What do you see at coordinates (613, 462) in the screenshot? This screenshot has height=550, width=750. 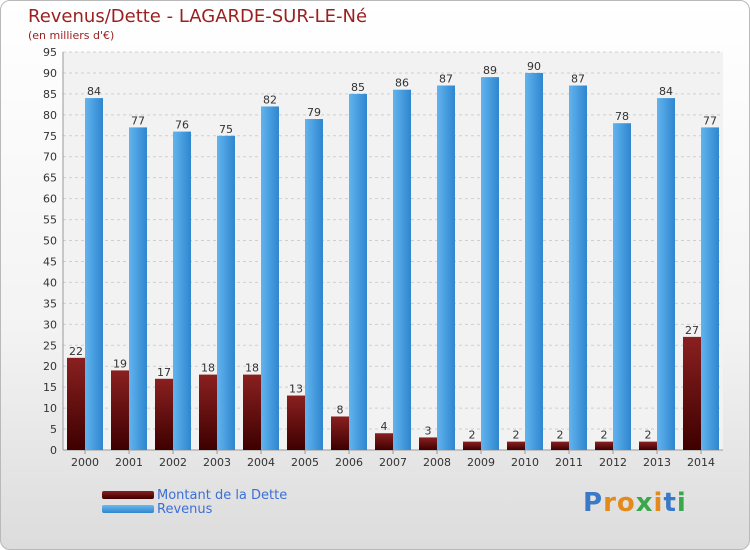 I see `x-tick-label: 2012` at bounding box center [613, 462].